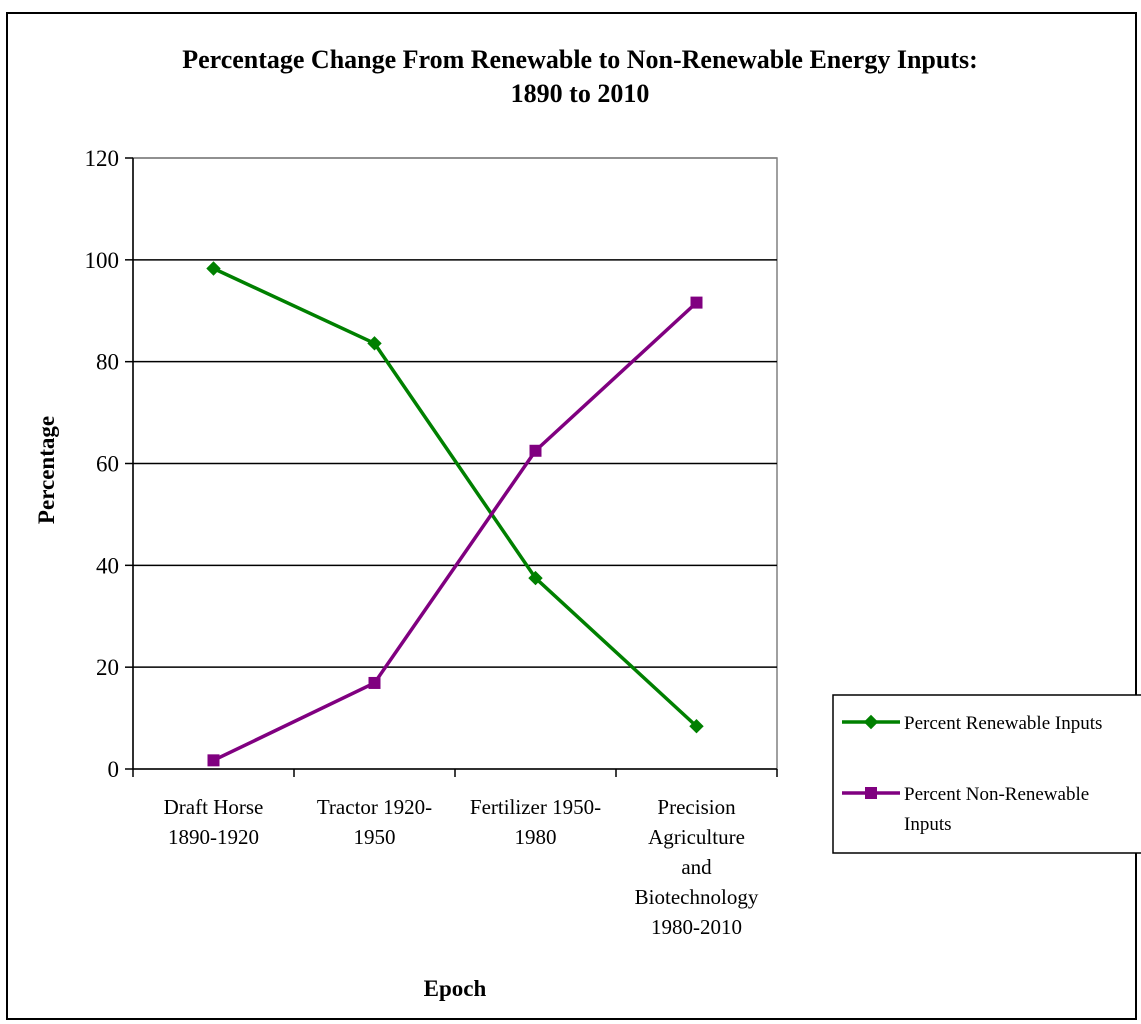 This screenshot has width=1141, height=1024. I want to click on y-tick-label: 80, so click(107, 362).